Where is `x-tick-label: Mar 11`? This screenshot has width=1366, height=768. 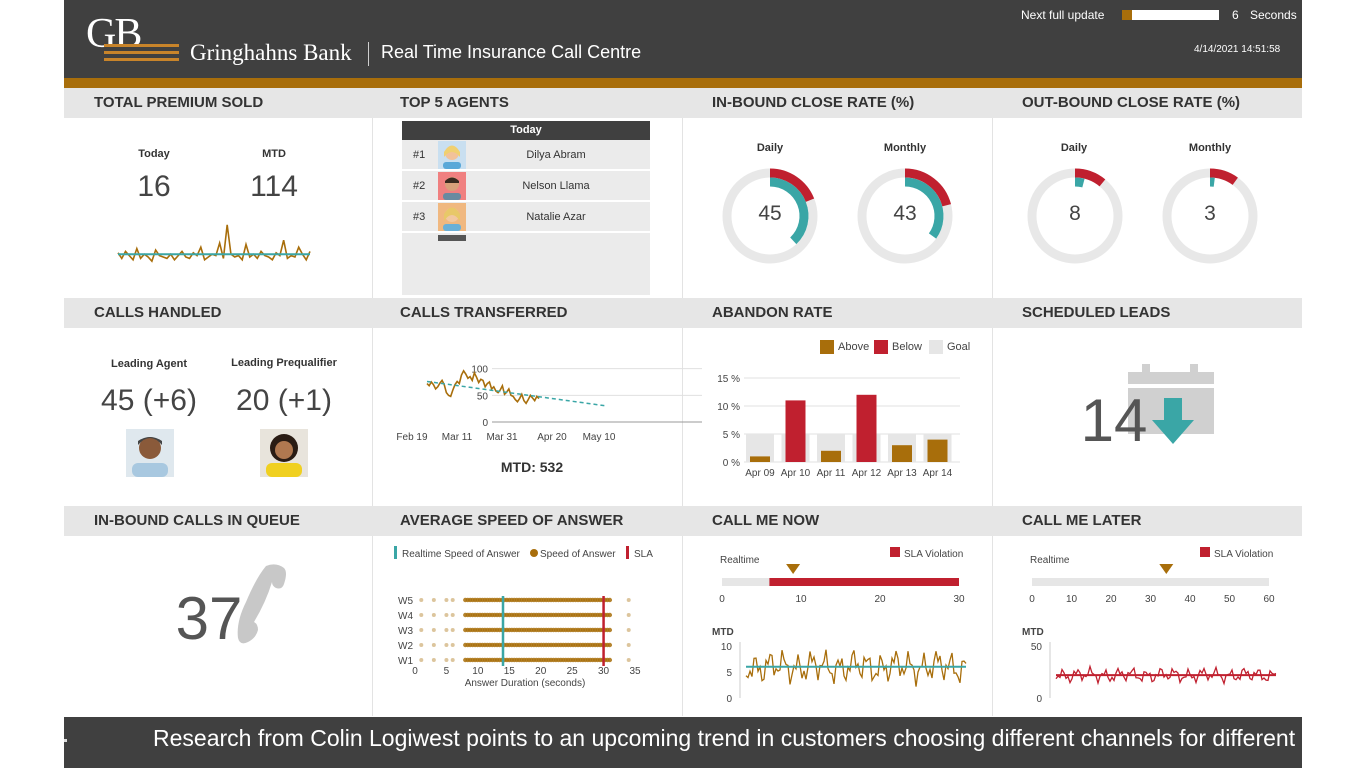
x-tick-label: Mar 11 is located at coordinates (457, 437).